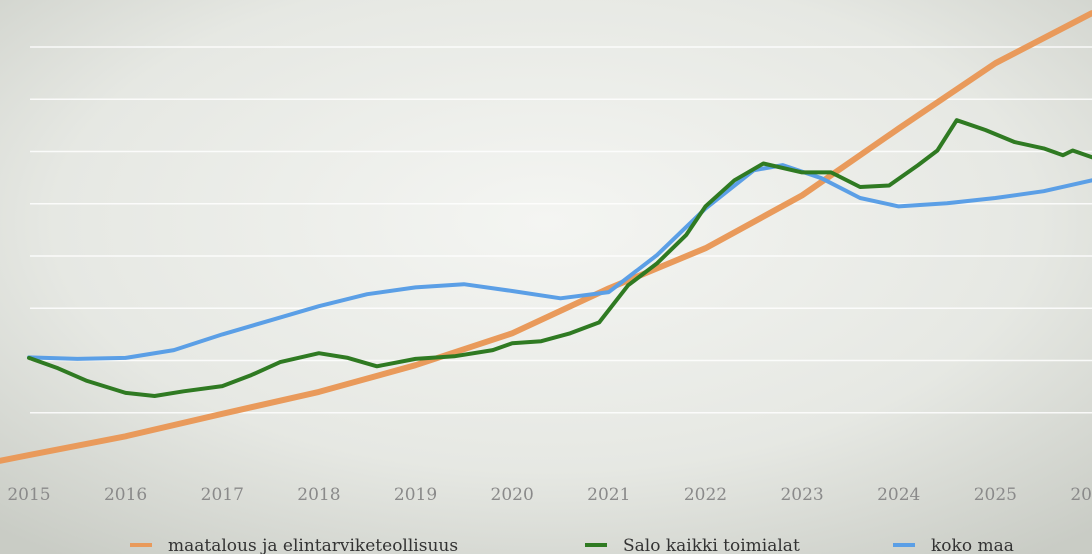 The height and width of the screenshot is (554, 1092). I want to click on x-tick-label: 2018, so click(318, 495).